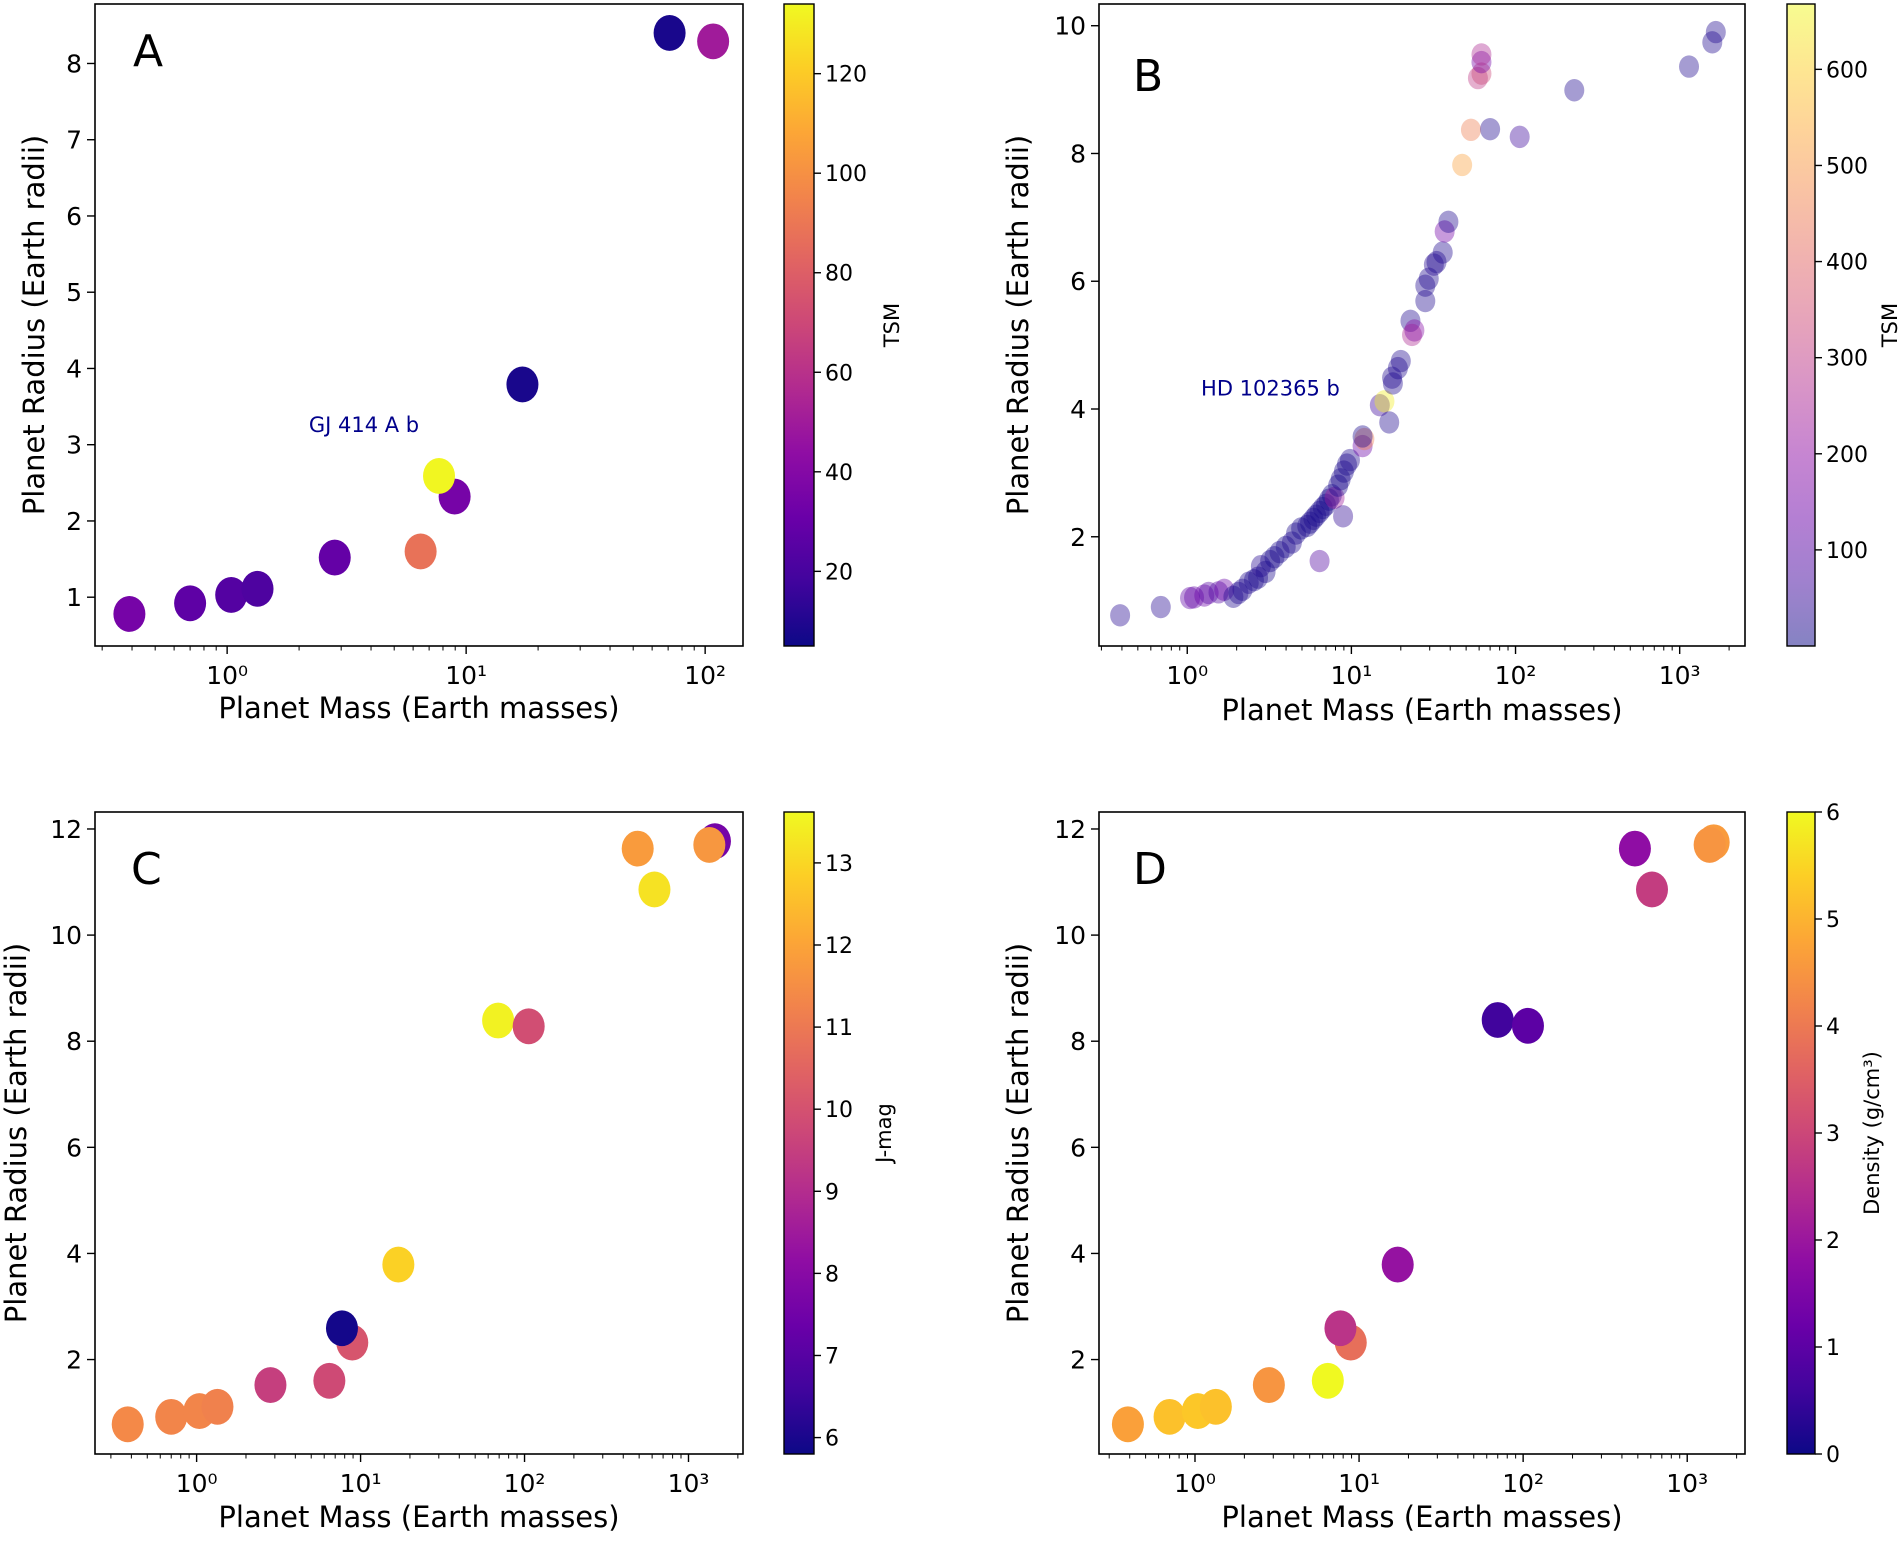 The height and width of the screenshot is (1544, 1900). What do you see at coordinates (1833, 1348) in the screenshot?
I see `colorbar-tick-label: 1` at bounding box center [1833, 1348].